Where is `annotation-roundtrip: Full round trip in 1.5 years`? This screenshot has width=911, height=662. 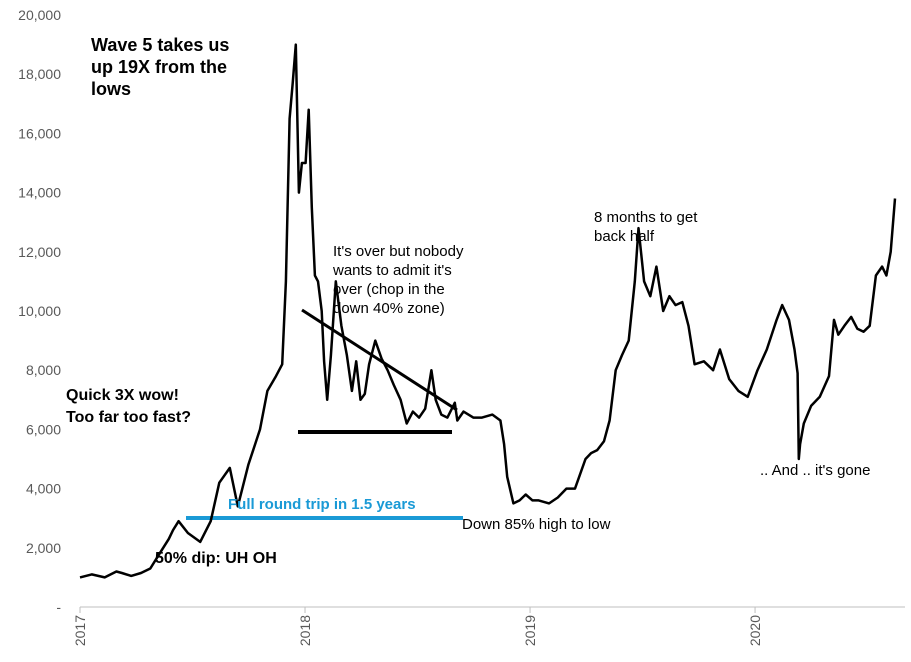
annotation-roundtrip: Full round trip in 1.5 years is located at coordinates (322, 504).